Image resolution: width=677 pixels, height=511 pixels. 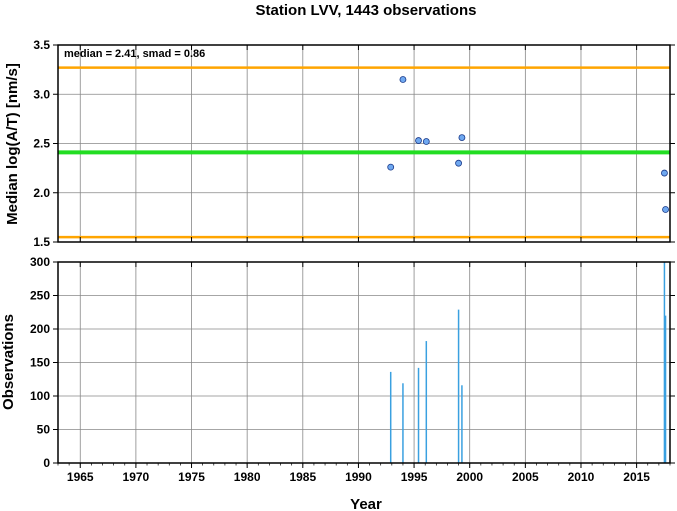 What do you see at coordinates (12, 144) in the screenshot?
I see `median-panel-y-label: Median log(A/T) [nm/s]` at bounding box center [12, 144].